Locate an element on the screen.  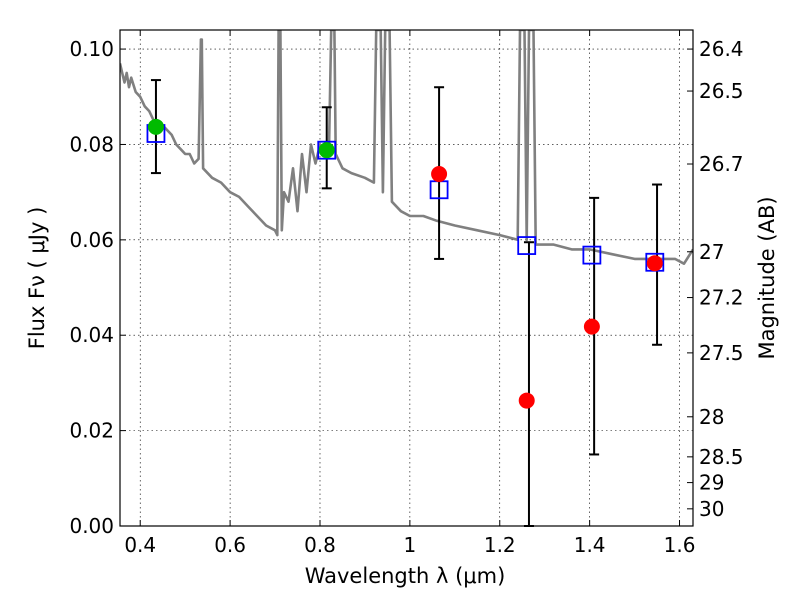
x-tick-label: 1 is located at coordinates (410, 545).